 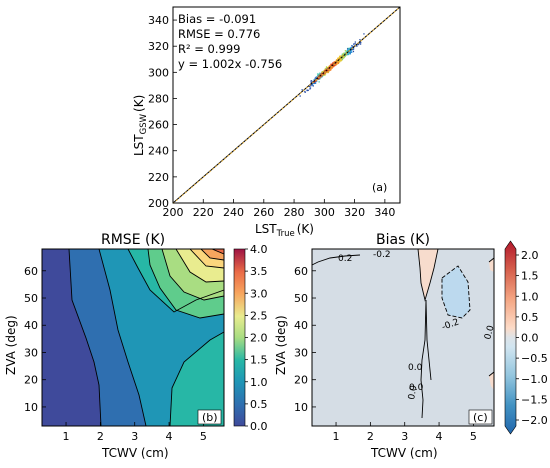 What do you see at coordinates (345, 259) in the screenshot?
I see `contour-label: 0.2` at bounding box center [345, 259].